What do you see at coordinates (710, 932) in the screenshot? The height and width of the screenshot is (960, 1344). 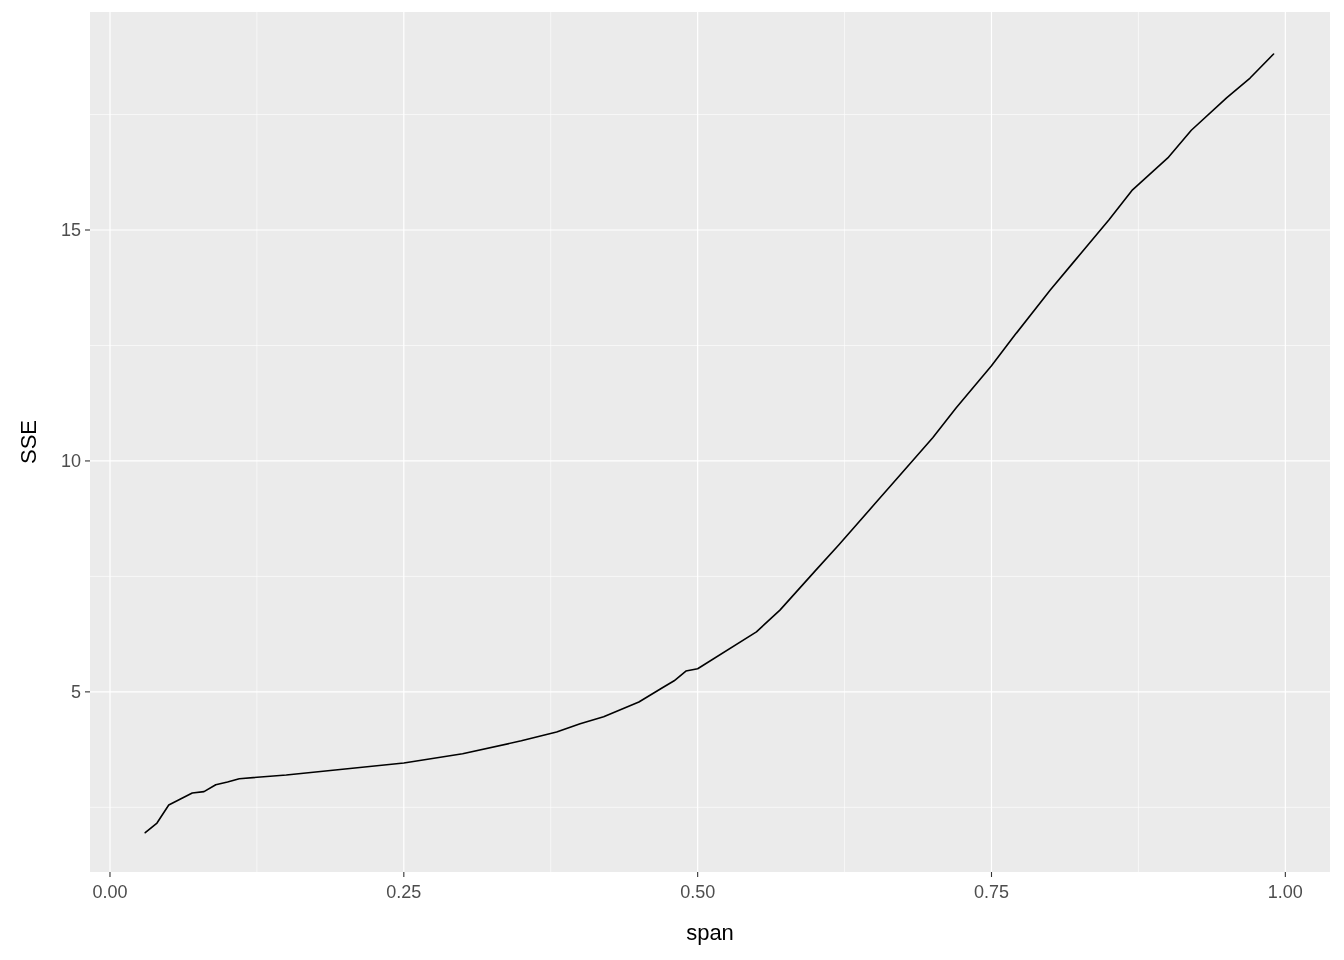 I see `x-axis-title: span` at bounding box center [710, 932].